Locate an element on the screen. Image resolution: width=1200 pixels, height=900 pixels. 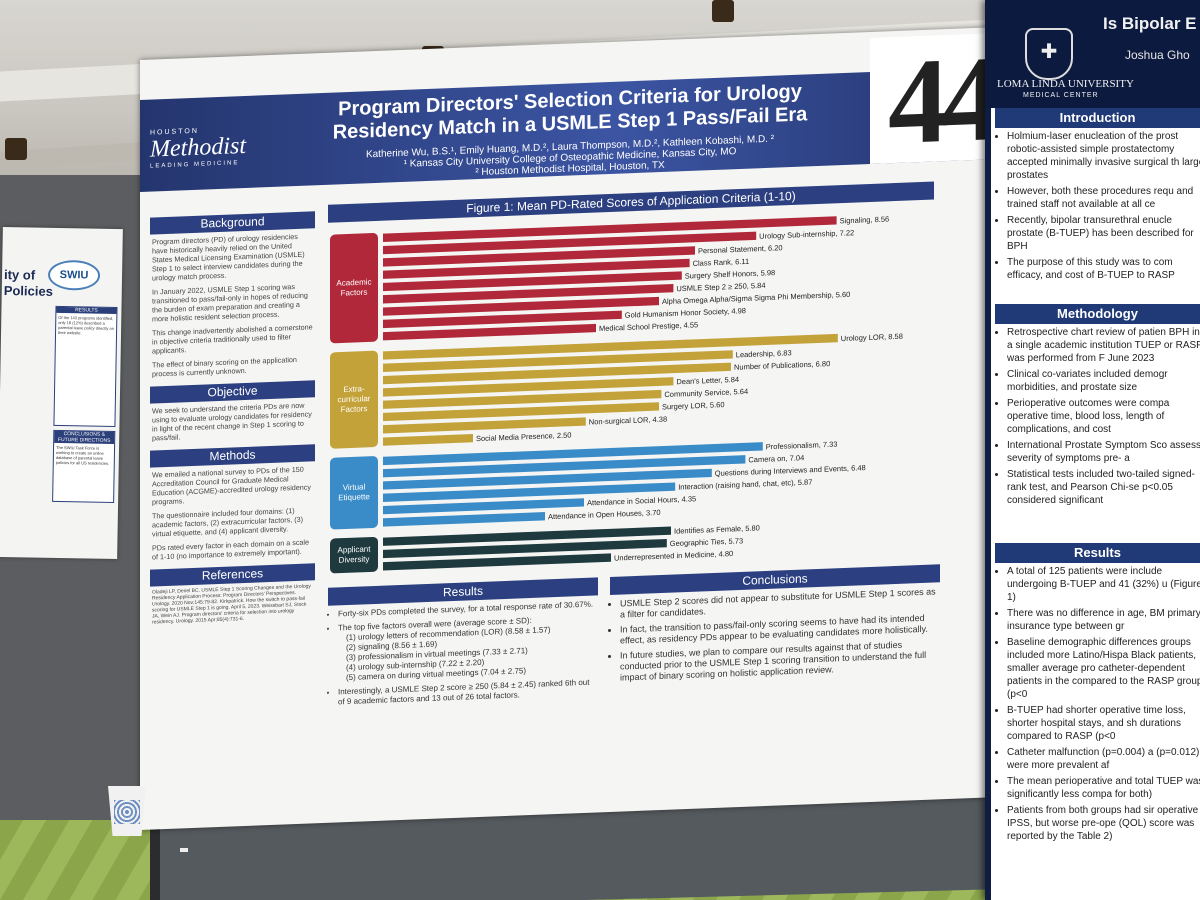
group-label: Diversity is located at coordinates (354, 560).